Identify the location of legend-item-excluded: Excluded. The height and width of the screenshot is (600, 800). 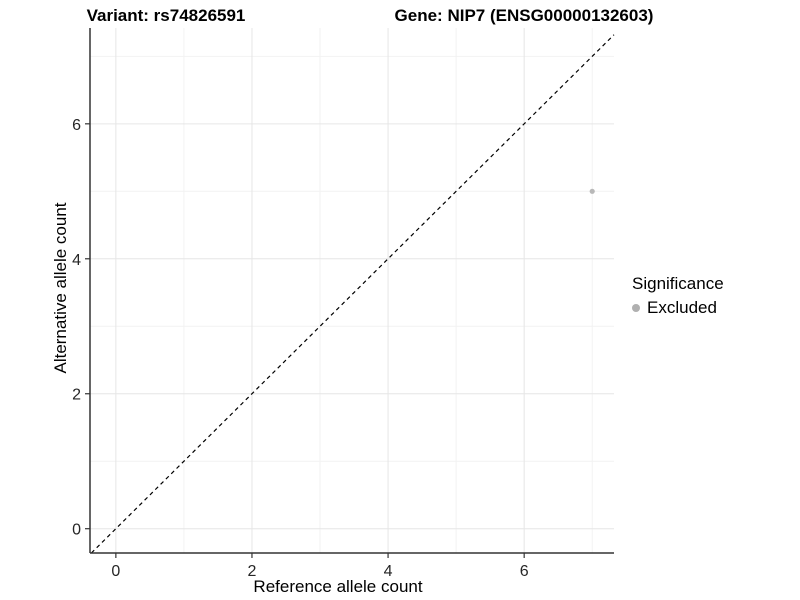
(678, 308).